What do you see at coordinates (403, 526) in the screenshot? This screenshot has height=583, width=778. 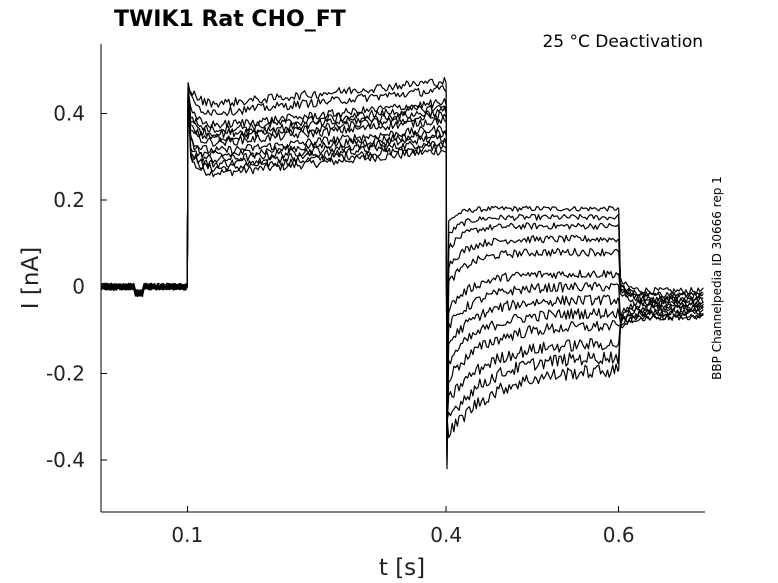 I see `x-tick-group: 0.1 0.4 0.6` at bounding box center [403, 526].